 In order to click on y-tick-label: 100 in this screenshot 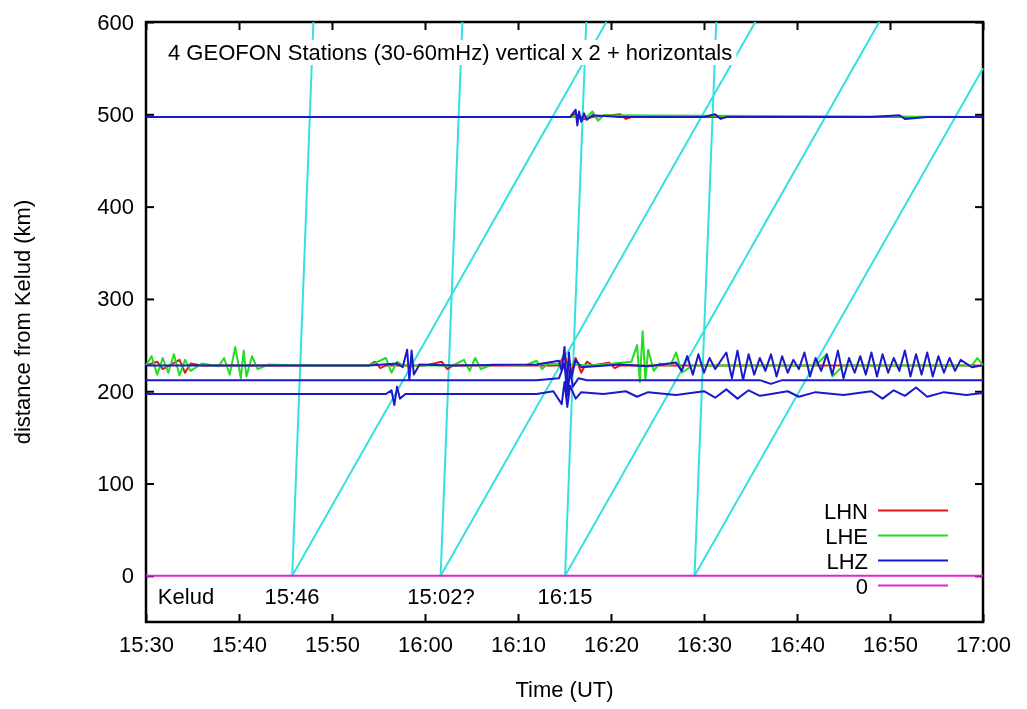, I will do `click(115, 484)`.